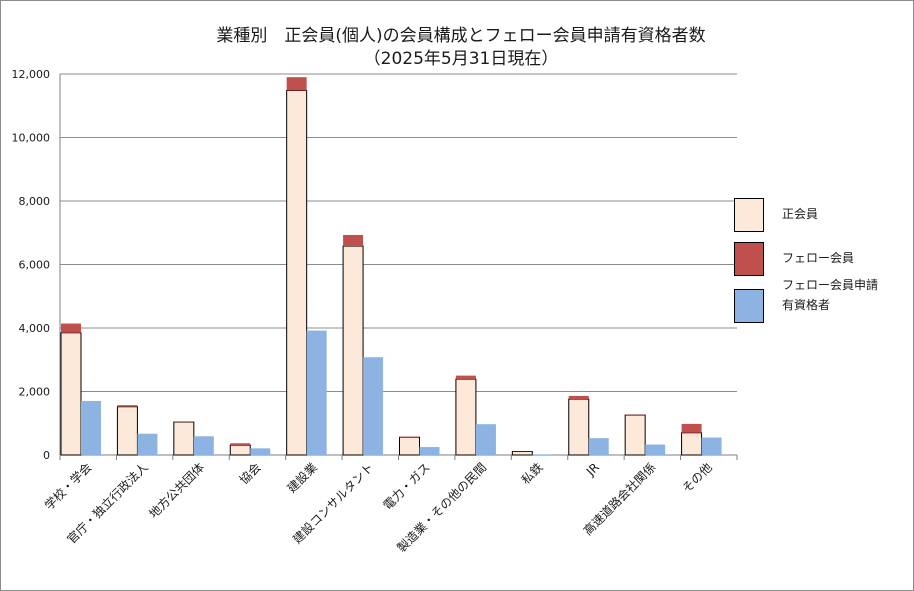 The image size is (914, 591). What do you see at coordinates (67, 486) in the screenshot?
I see `x-tick-label: 学校・学会` at bounding box center [67, 486].